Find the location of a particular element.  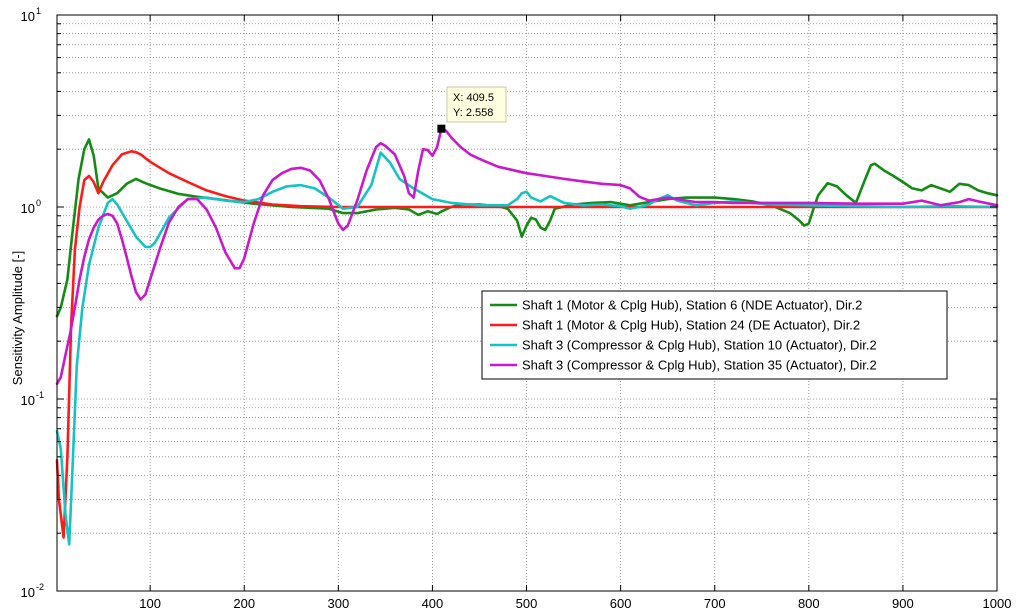

datatip: X: 409.5 Y: 2.558 is located at coordinates (472, 109).